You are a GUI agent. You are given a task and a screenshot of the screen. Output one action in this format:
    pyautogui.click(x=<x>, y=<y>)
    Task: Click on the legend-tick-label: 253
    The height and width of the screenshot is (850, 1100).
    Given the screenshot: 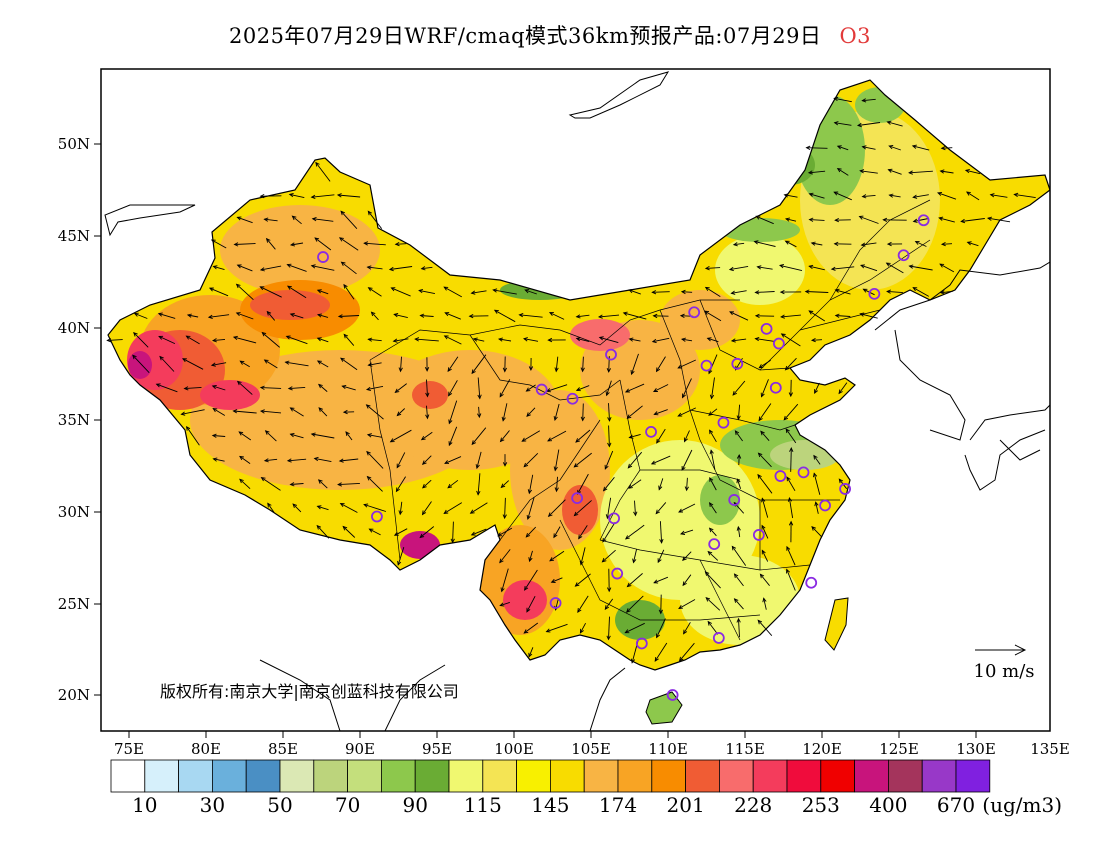 What is the action you would take?
    pyautogui.click(x=821, y=805)
    